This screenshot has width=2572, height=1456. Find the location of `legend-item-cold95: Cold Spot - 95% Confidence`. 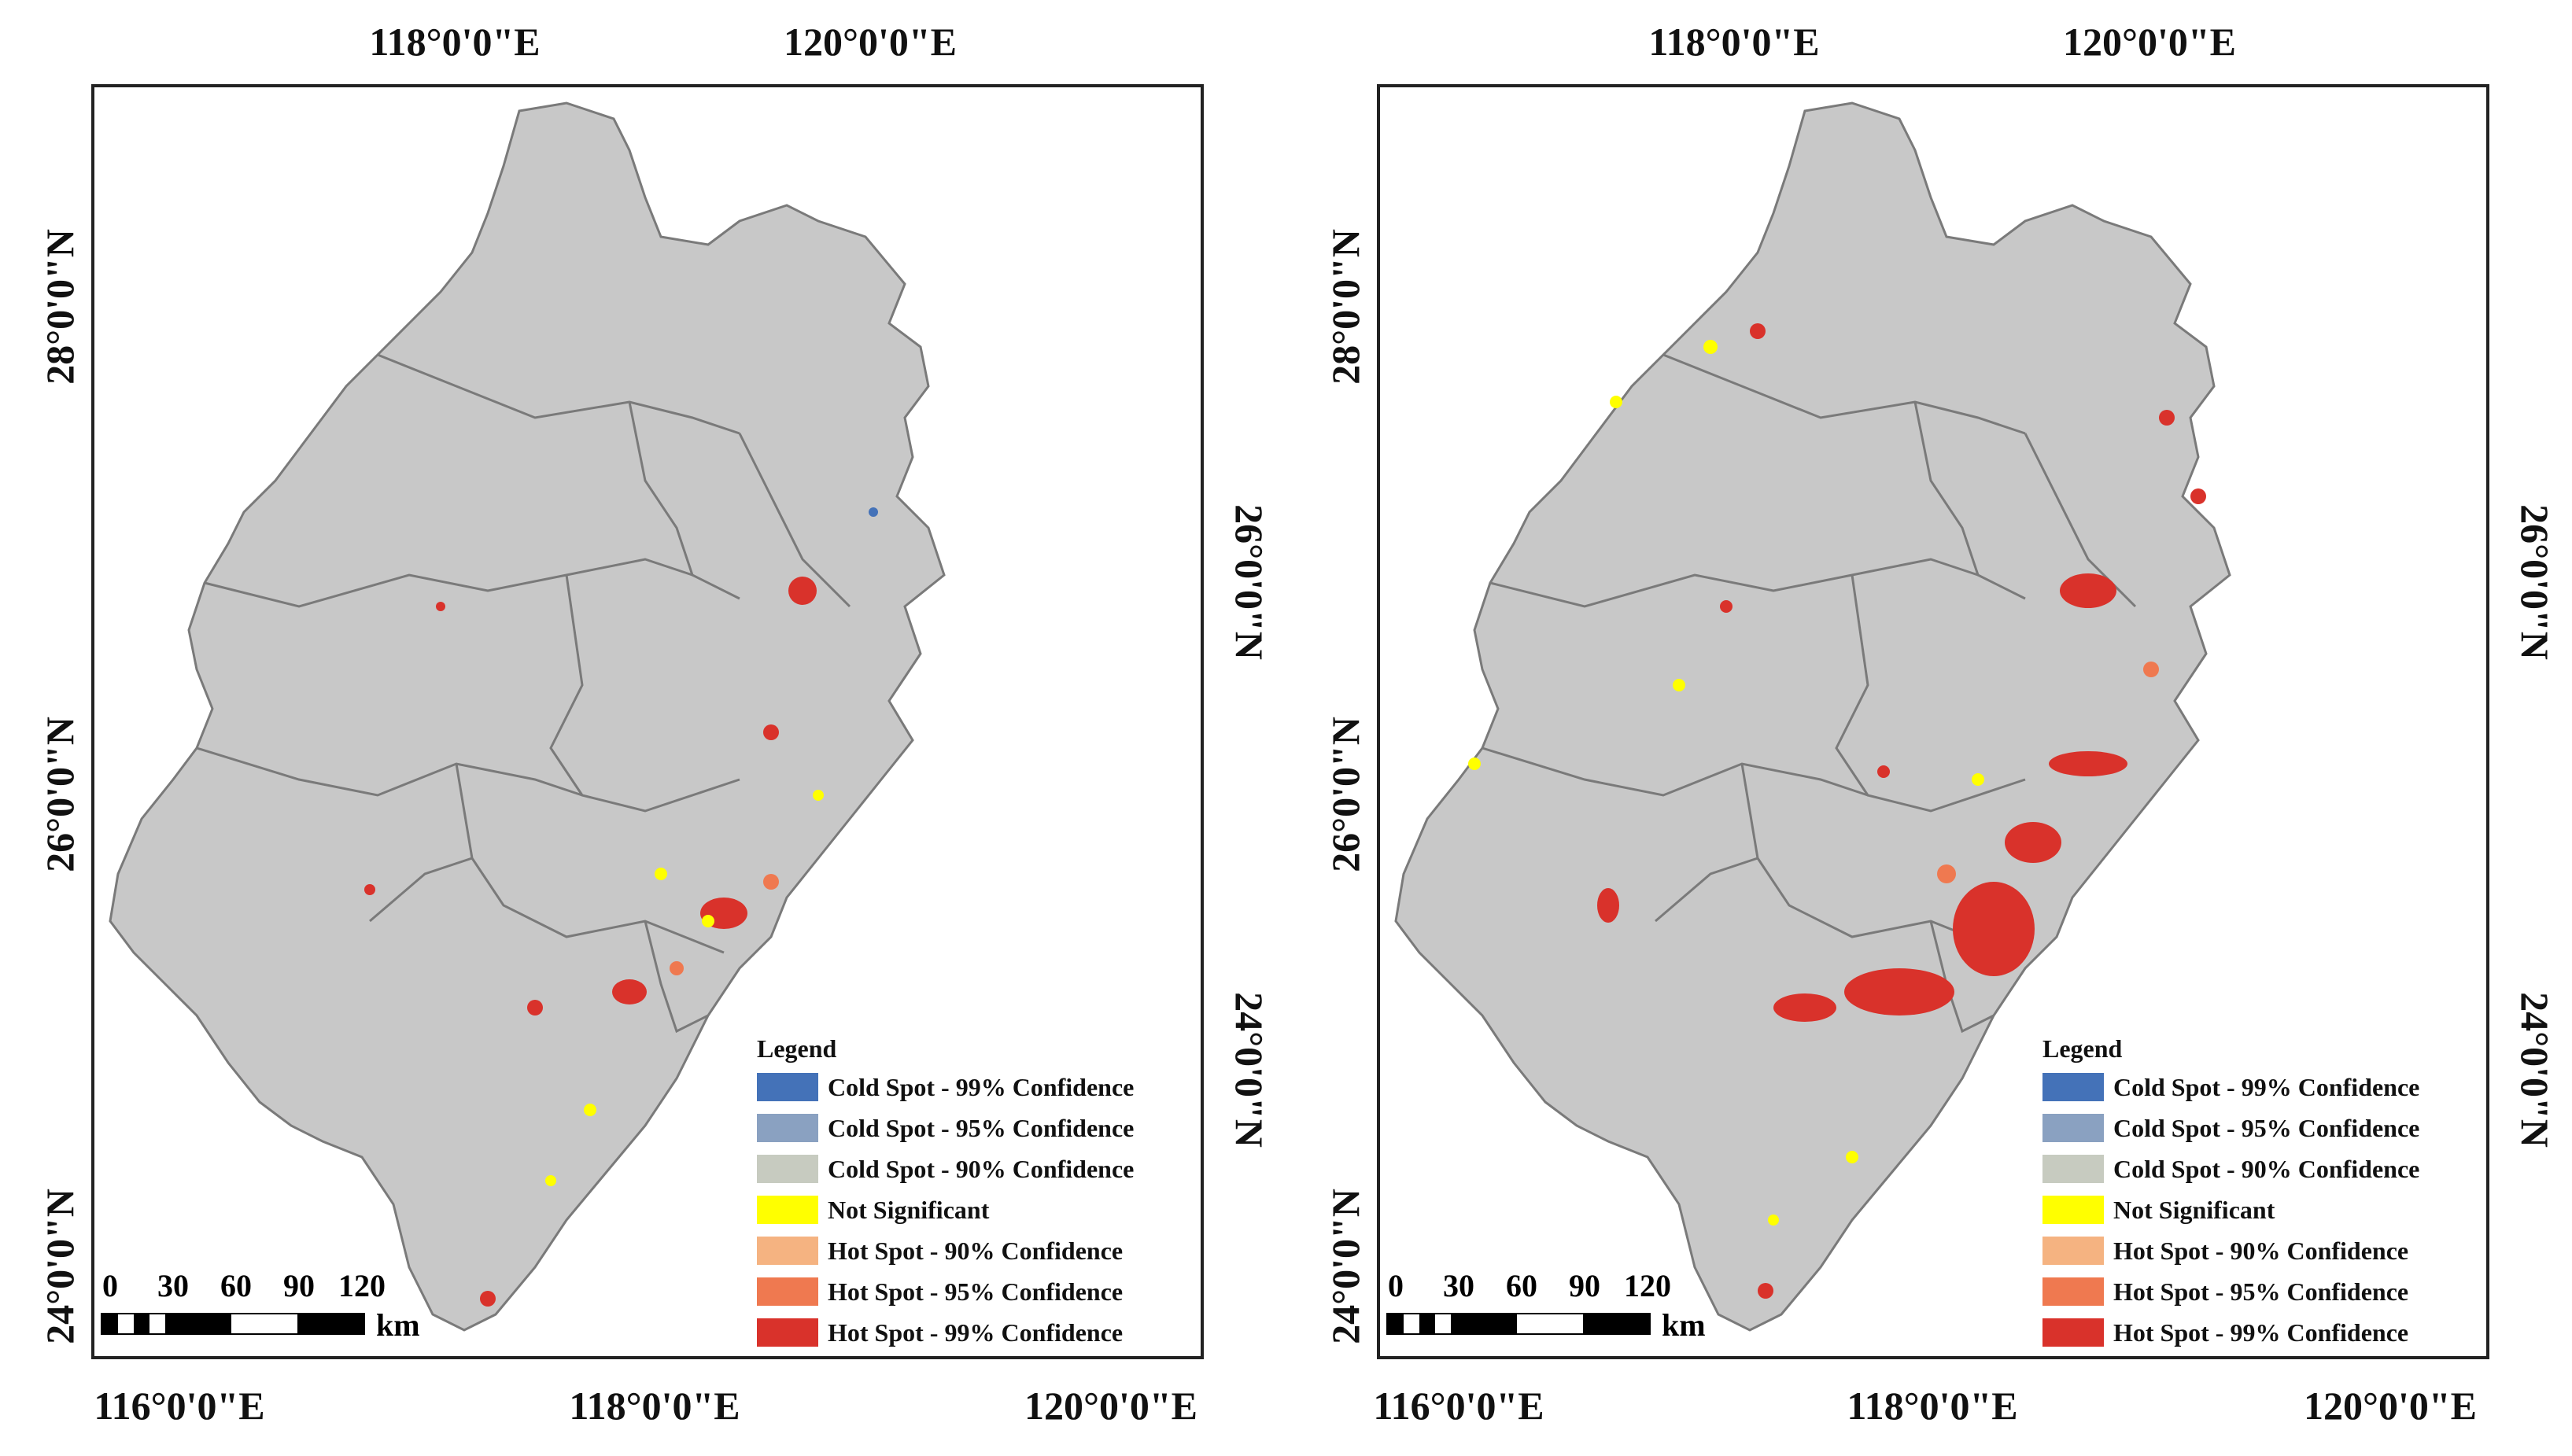

legend-item-cold95: Cold Spot - 95% Confidence is located at coordinates (945, 1128).